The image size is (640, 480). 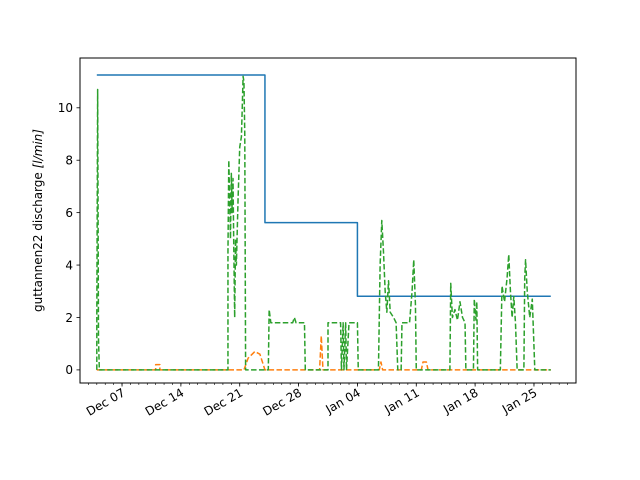 I want to click on y-axis-label: guttannen22 discharge [l/min], so click(x=38, y=220).